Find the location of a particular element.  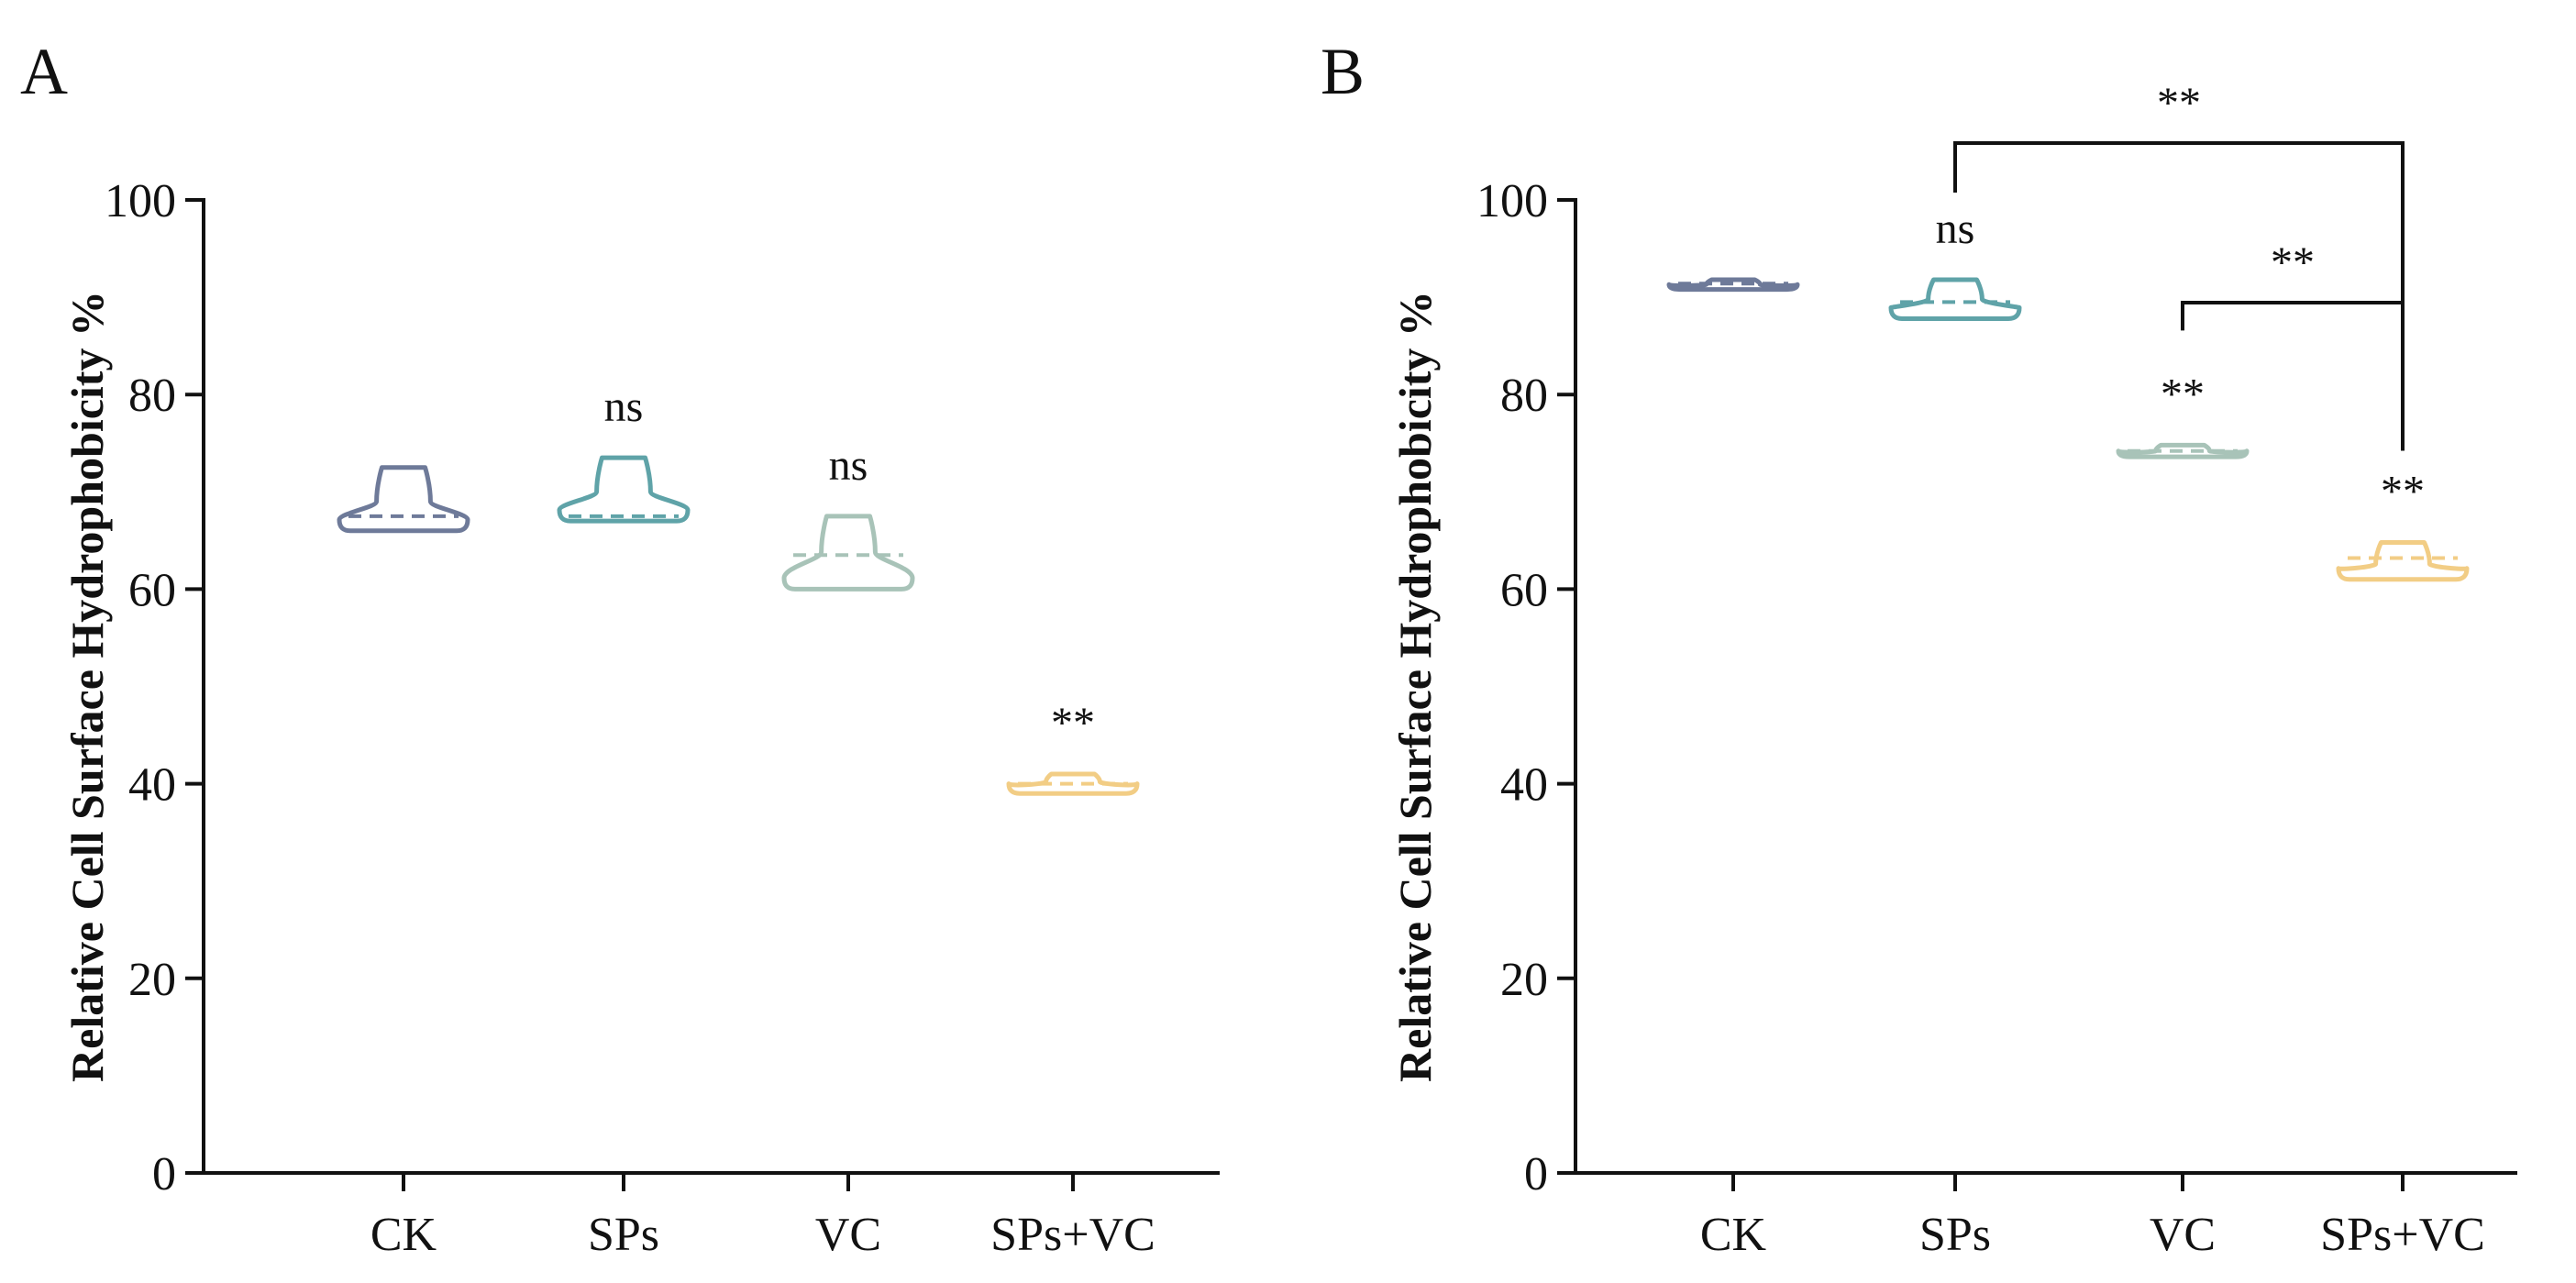

panel-letter: A is located at coordinates (44, 71).